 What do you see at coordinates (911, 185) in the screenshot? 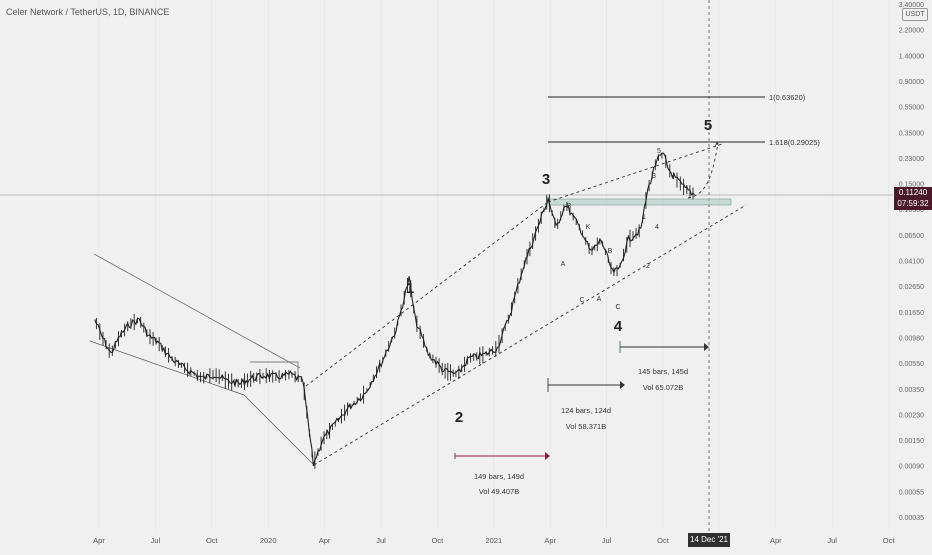
I see `price-tick-label: 0.15000` at bounding box center [911, 185].